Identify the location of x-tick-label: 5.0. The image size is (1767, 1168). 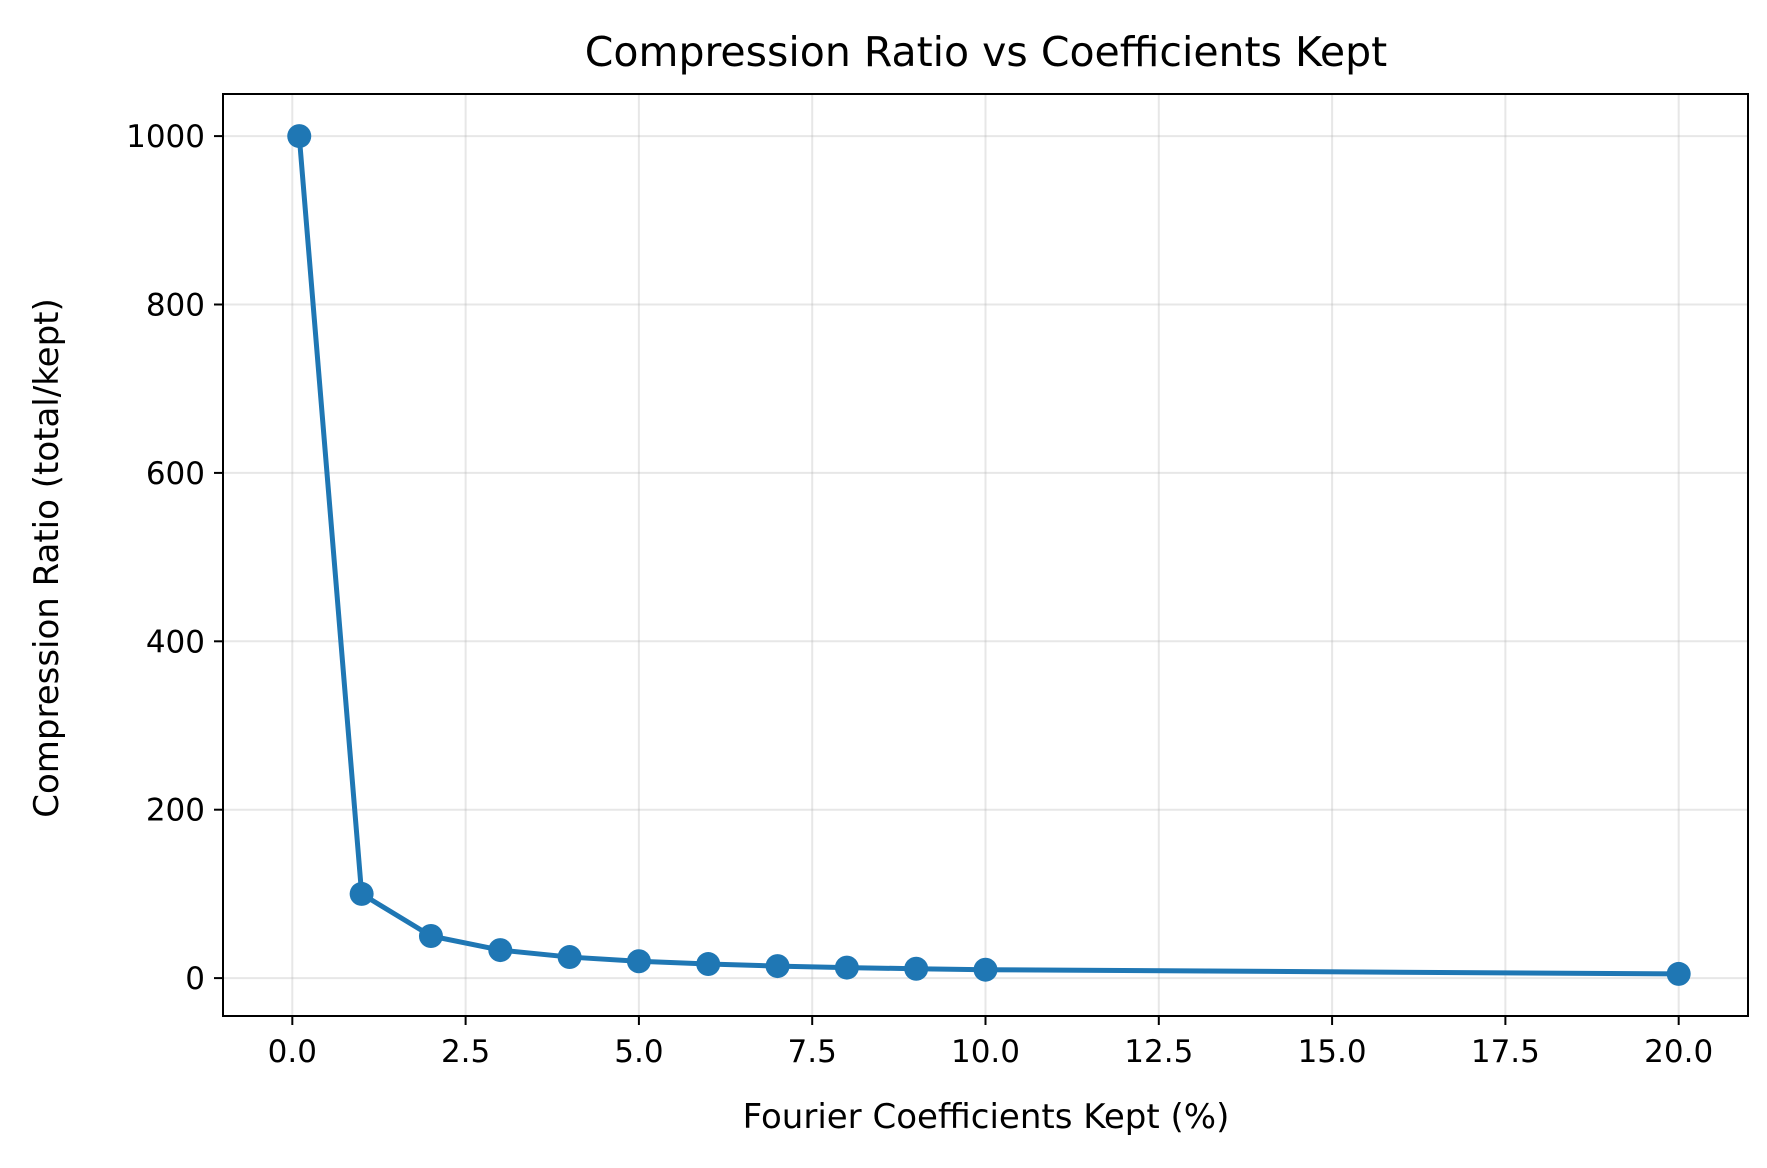
(638, 1052).